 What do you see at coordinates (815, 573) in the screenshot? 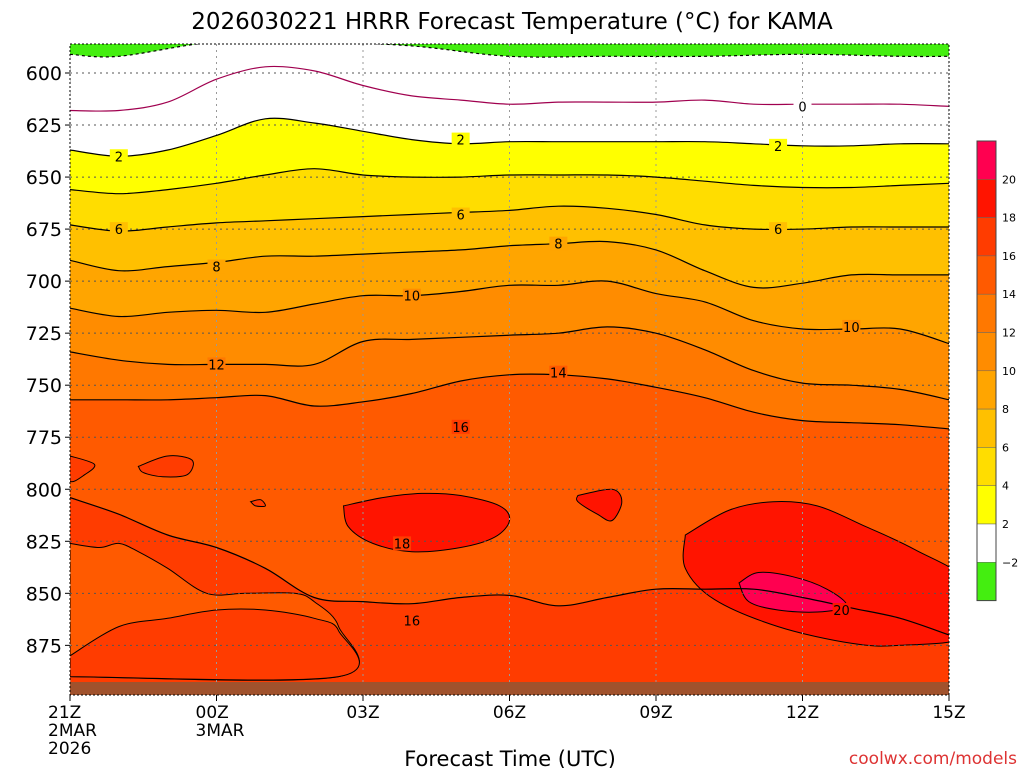
I see `pocket-18-right` at bounding box center [815, 573].